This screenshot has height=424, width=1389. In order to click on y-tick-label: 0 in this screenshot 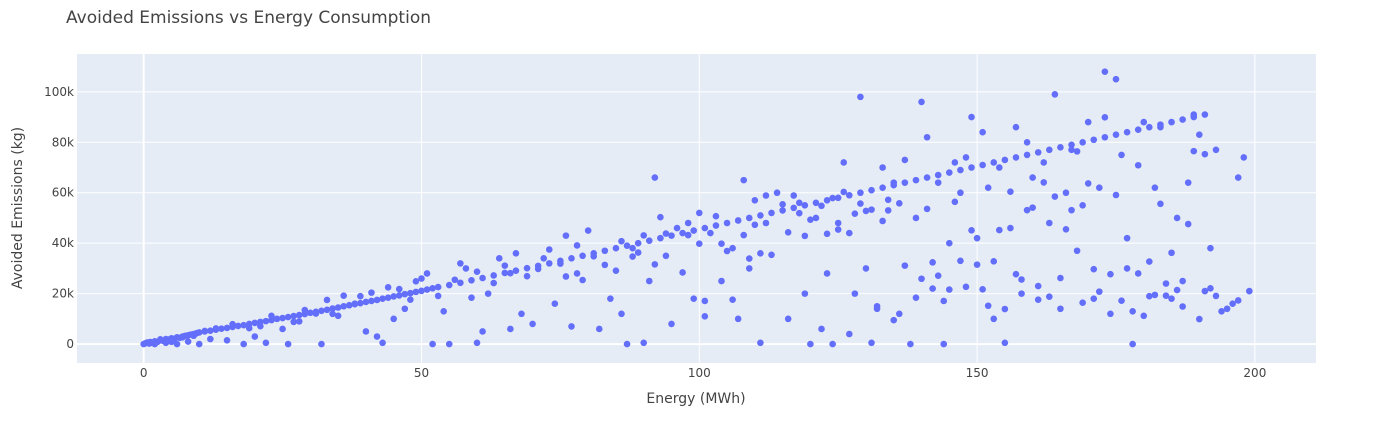, I will do `click(70, 344)`.